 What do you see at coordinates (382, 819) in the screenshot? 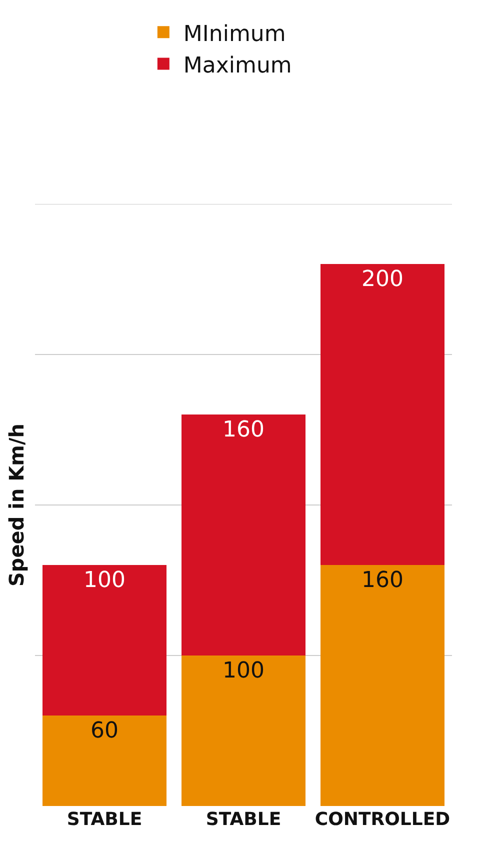
I see `x-tick-label: CONTROLLED` at bounding box center [382, 819].